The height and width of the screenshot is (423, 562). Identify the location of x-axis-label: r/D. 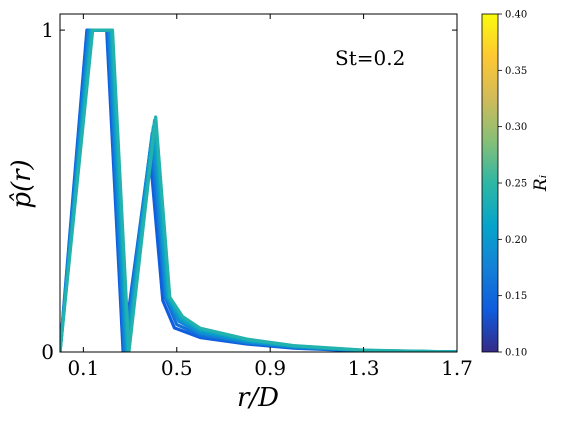
(258, 398).